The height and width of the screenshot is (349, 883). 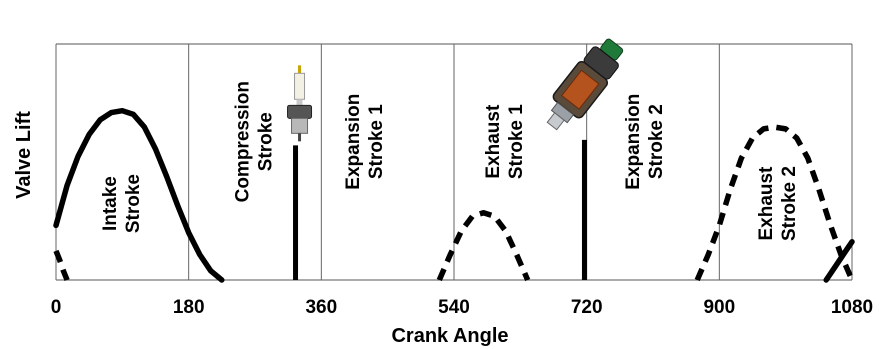 I want to click on stroke-label-0-line-1: Stroke, so click(x=133, y=203).